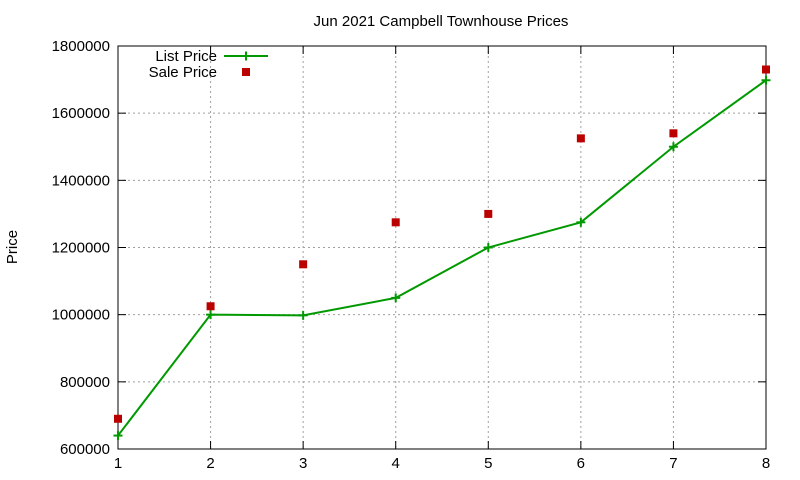 The width and height of the screenshot is (800, 480). What do you see at coordinates (183, 72) in the screenshot?
I see `legend-label-sale-price: Sale Price` at bounding box center [183, 72].